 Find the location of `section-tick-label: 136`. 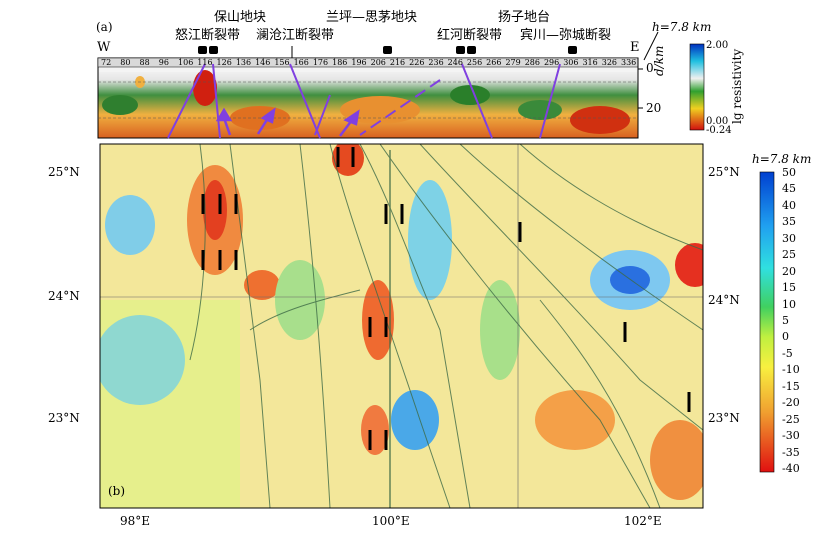

section-tick-label: 136 is located at coordinates (243, 62).